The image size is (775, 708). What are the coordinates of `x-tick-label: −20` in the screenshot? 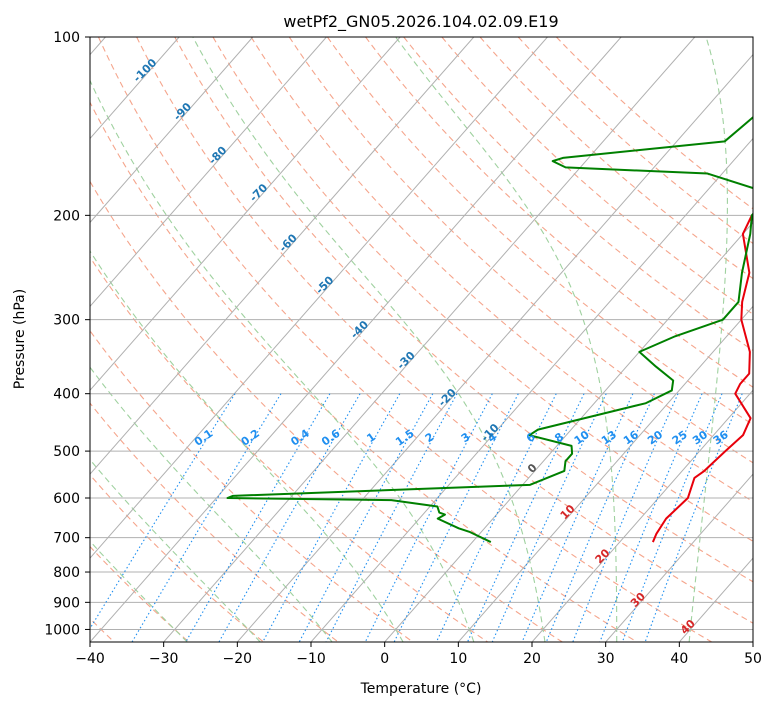 It's located at (238, 659).